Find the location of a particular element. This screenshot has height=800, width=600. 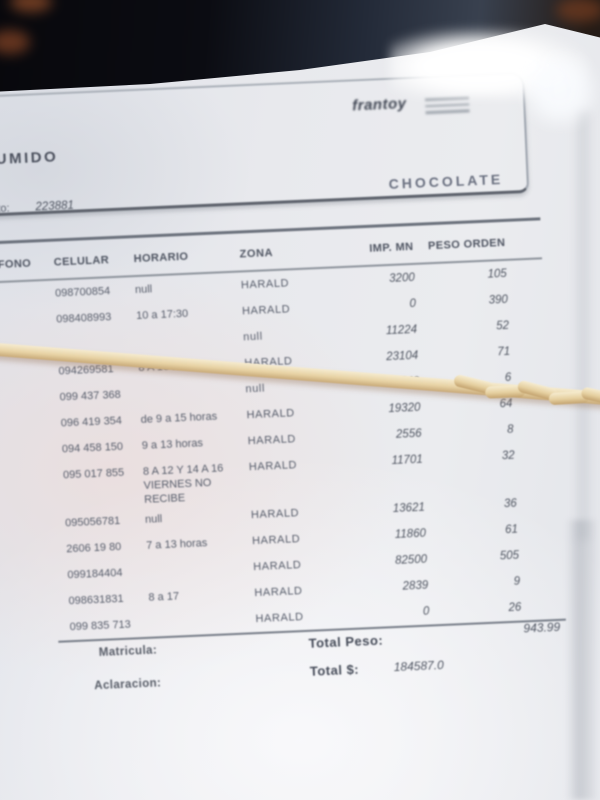

paper-edge-line is located at coordinates (583, 325).